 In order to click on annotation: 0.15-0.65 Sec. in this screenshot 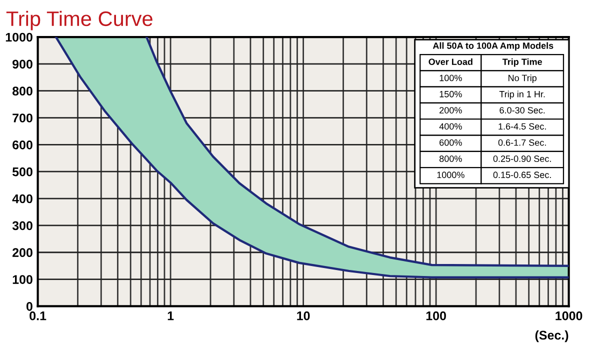, I will do `click(522, 175)`.